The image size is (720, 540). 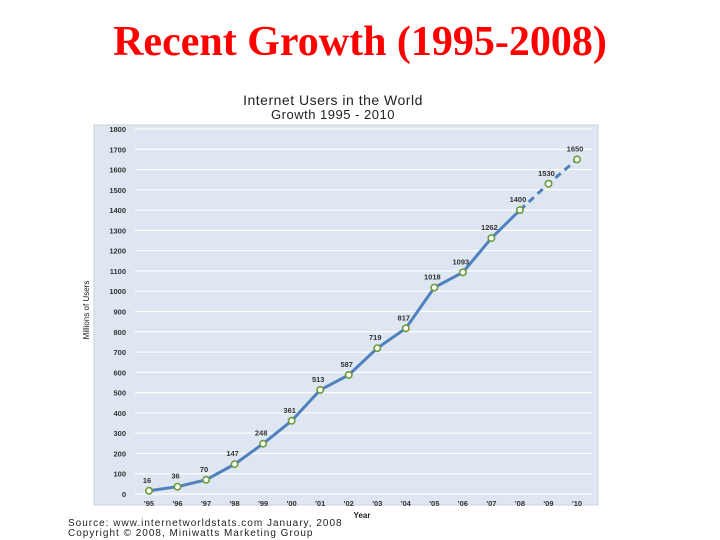 What do you see at coordinates (119, 393) in the screenshot?
I see `y-tick-500: 500` at bounding box center [119, 393].